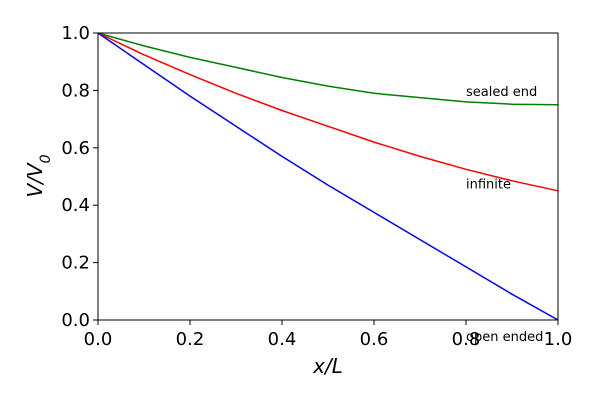 This screenshot has height=400, width=600. I want to click on x-axis-ticks: 0.0 0.2 0.4 0.6 0.8 1.0, so click(328, 335).